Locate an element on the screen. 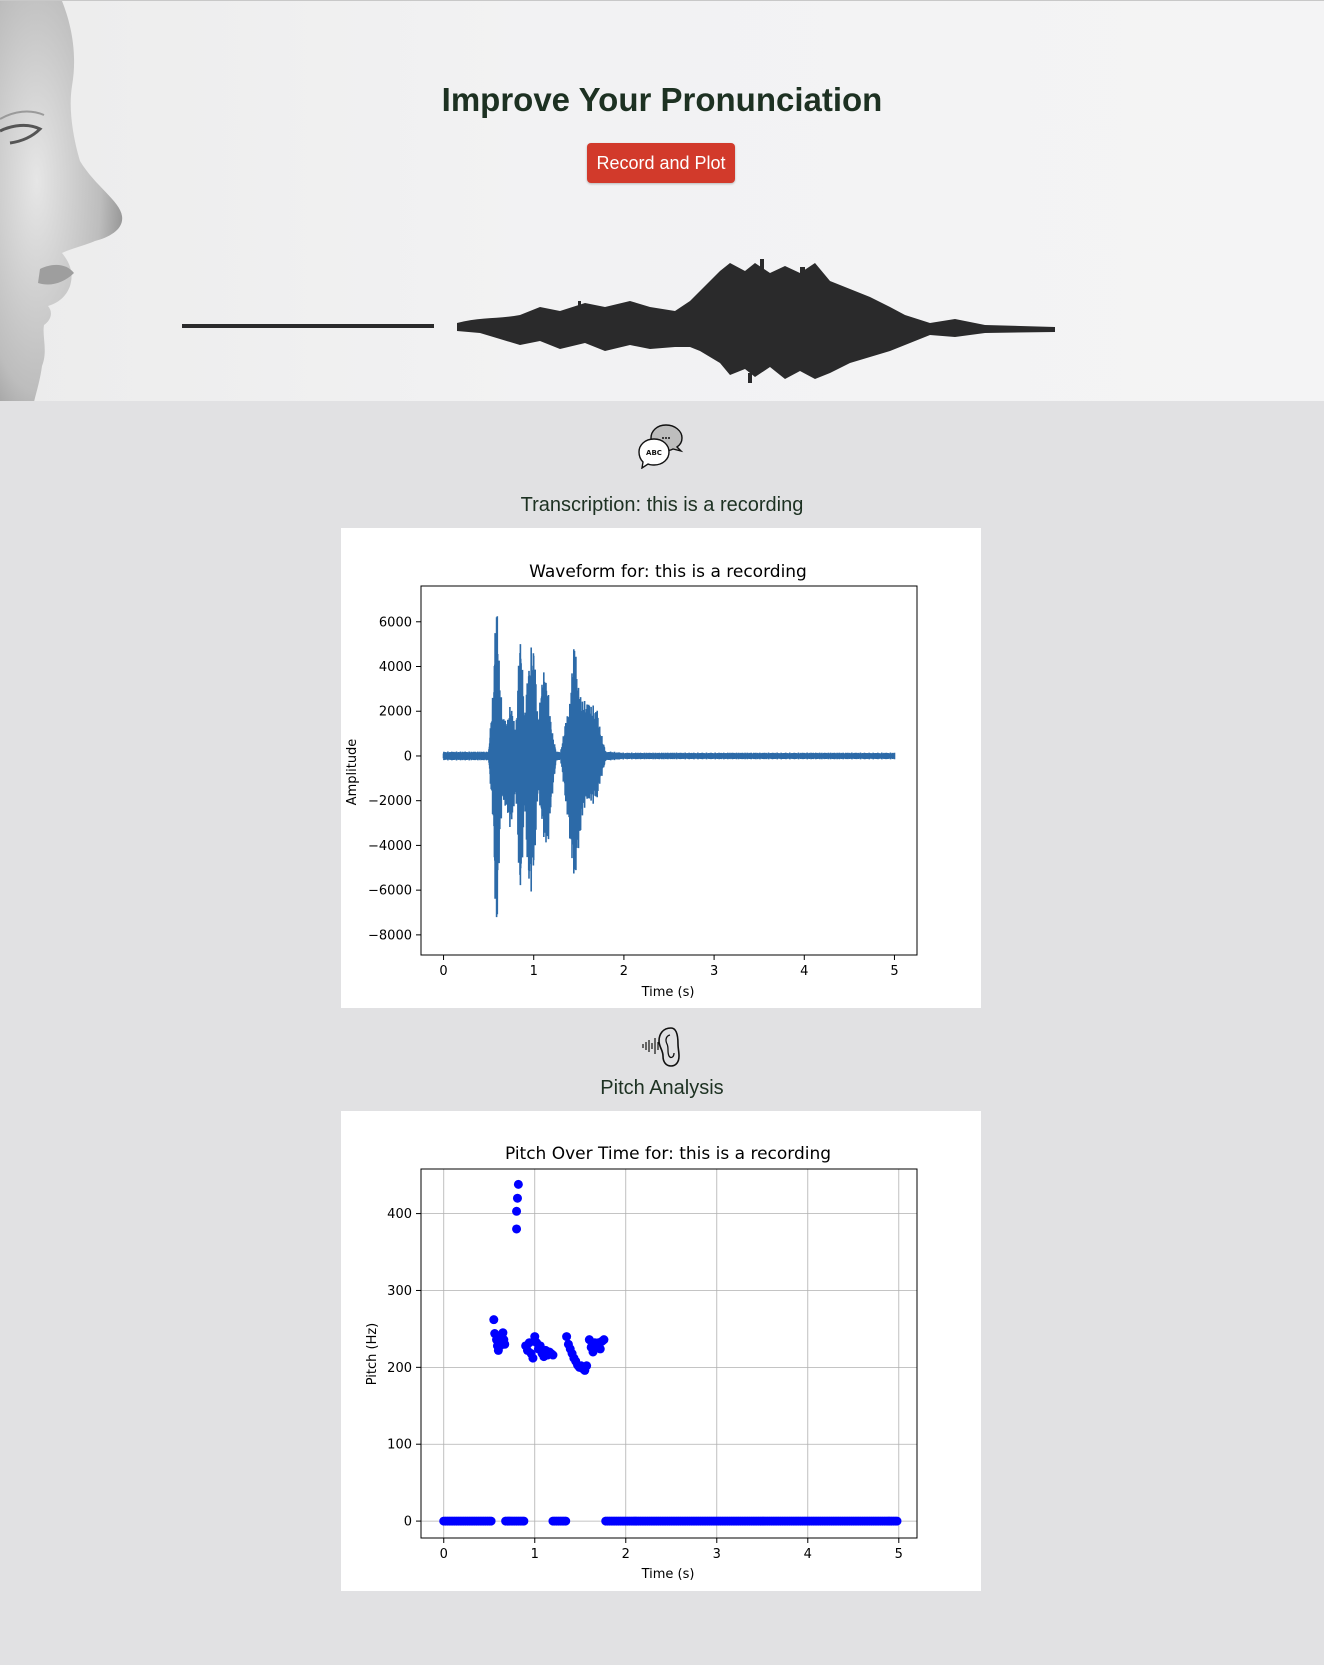  svg-text: ABC is located at coordinates (654, 453).